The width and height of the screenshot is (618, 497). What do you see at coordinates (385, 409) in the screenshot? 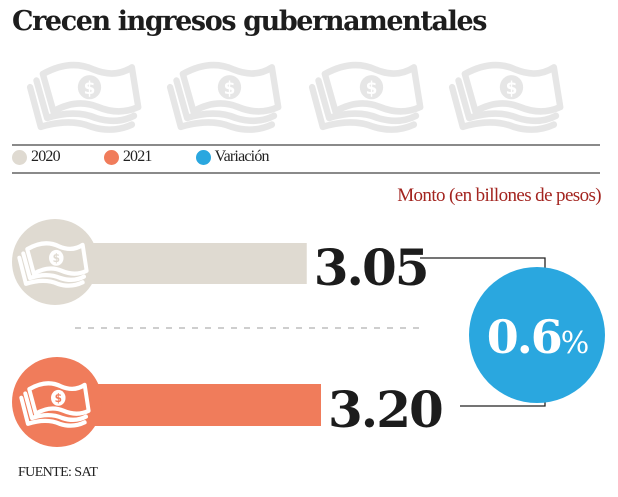
I see `value-label-2021: 3.20` at bounding box center [385, 409].